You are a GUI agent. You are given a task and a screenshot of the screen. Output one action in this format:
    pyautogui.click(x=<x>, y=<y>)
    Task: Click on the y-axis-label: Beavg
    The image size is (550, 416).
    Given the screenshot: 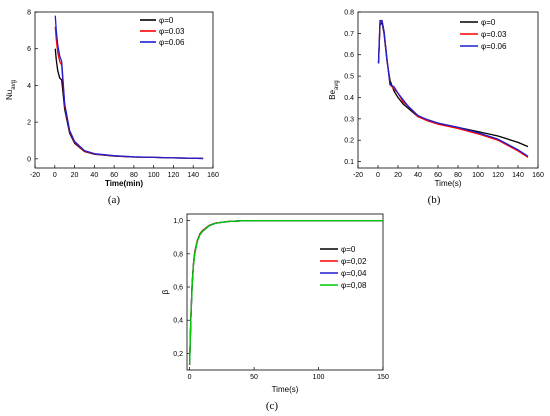 What is the action you would take?
    pyautogui.click(x=334, y=89)
    